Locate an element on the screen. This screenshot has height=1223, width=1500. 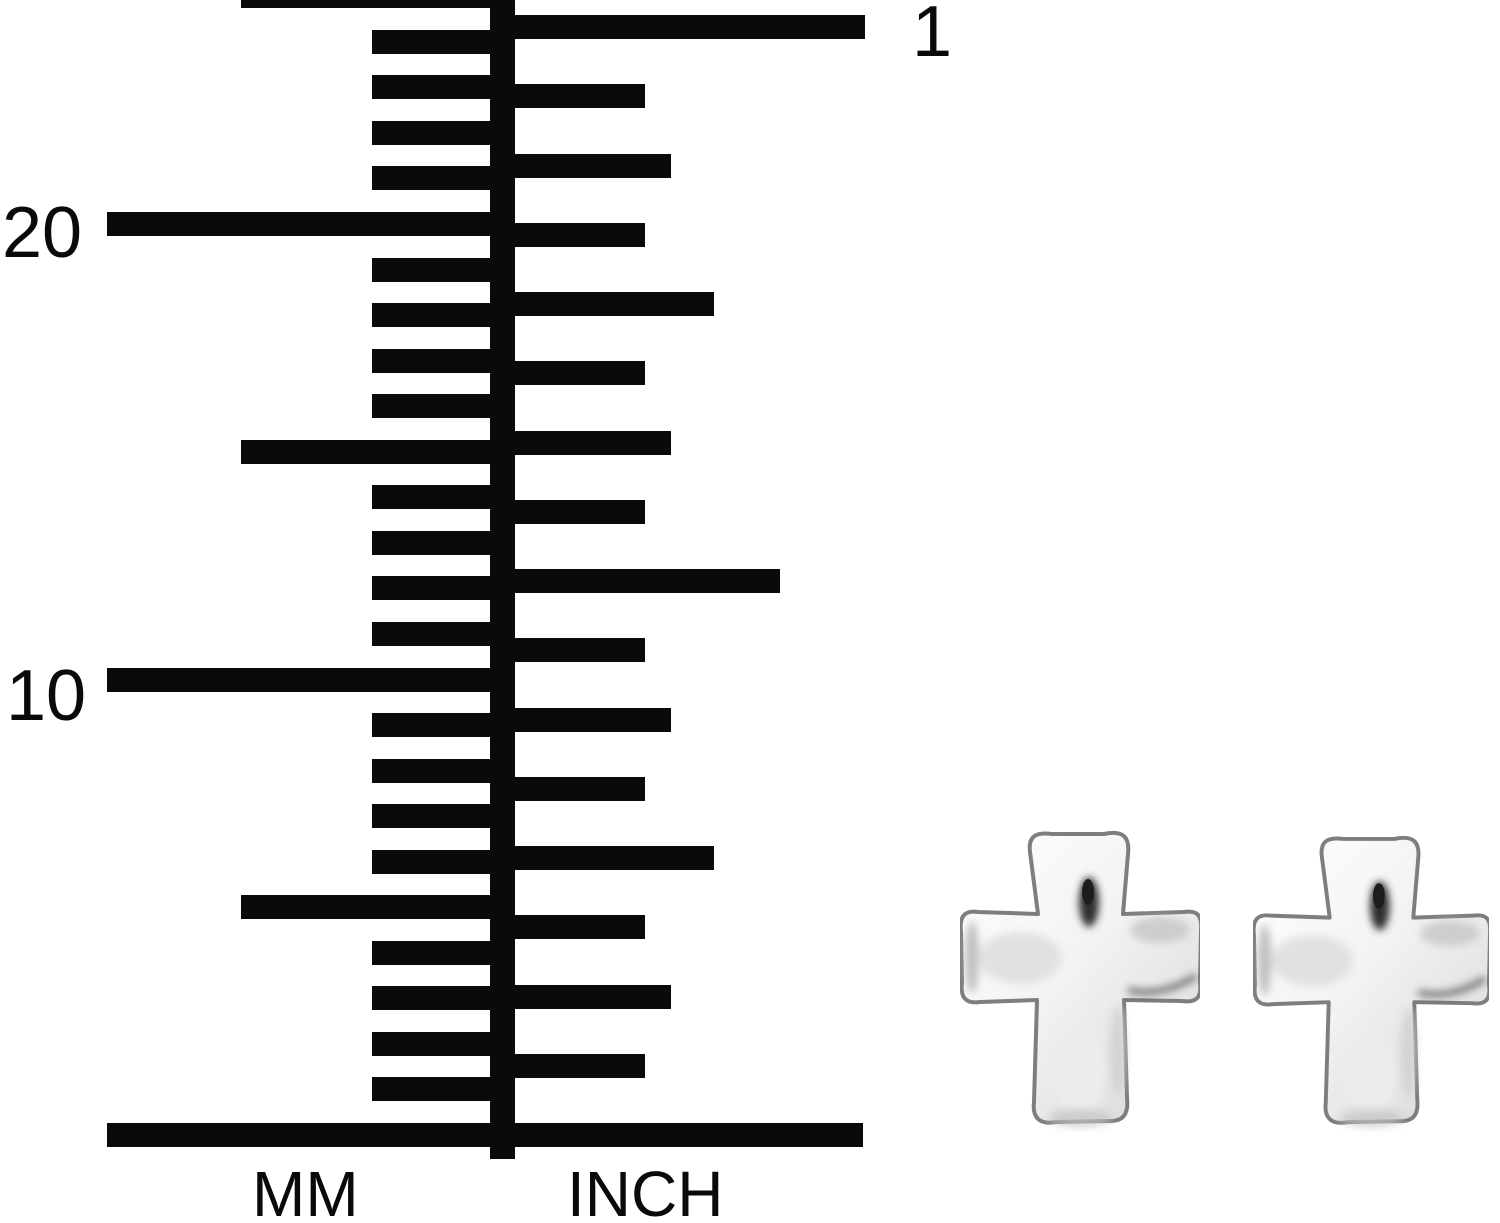
ruler-baseline is located at coordinates (485, 1135).